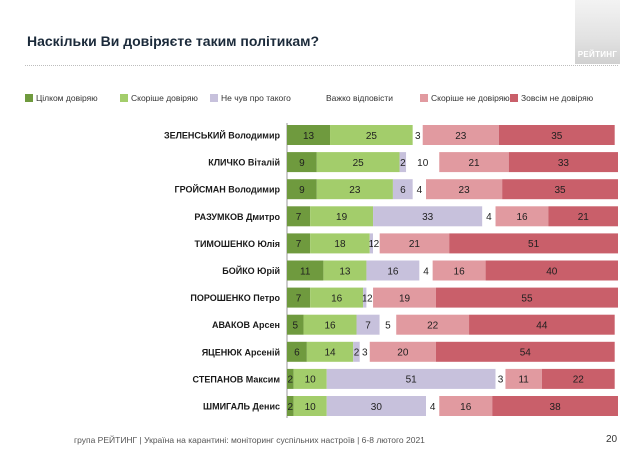  Describe the element at coordinates (241, 352) in the screenshot. I see `category-label: ЯЦЕНЮК Арсеній` at that location.